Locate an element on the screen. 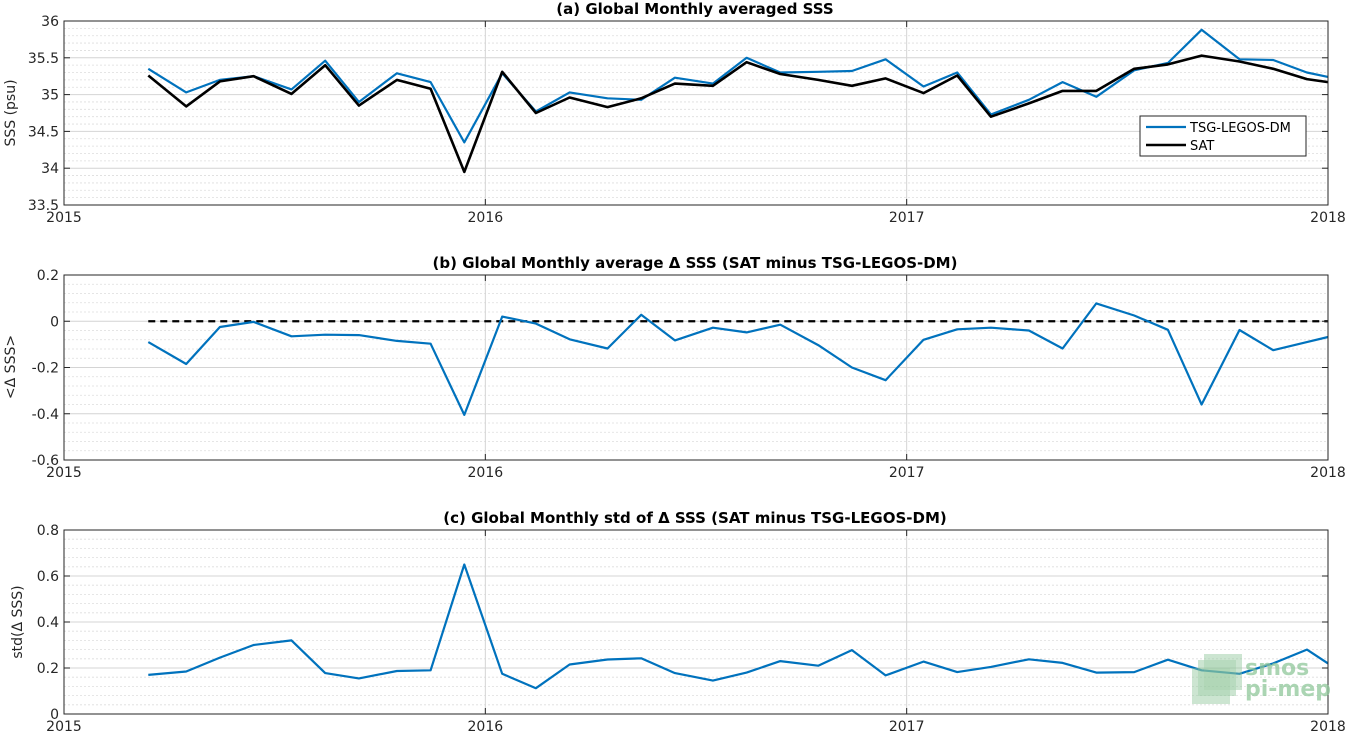  y-axis-label-c: std(Δ SSS) is located at coordinates (18, 621).